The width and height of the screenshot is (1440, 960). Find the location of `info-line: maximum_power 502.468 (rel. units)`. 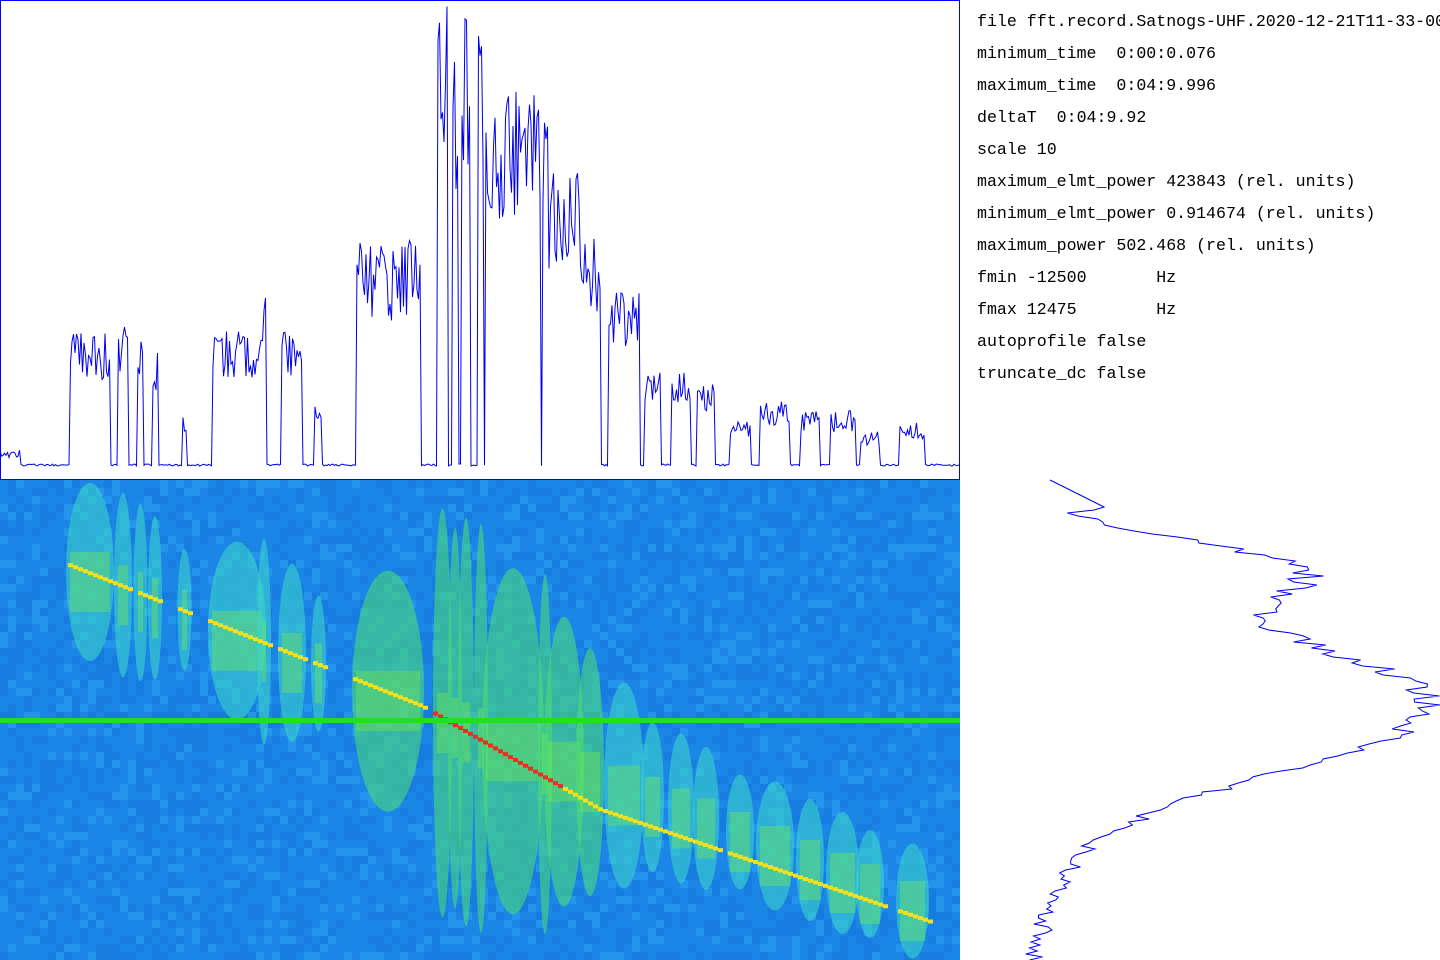

info-line: maximum_power 502.468 (rel. units) is located at coordinates (1146, 245).